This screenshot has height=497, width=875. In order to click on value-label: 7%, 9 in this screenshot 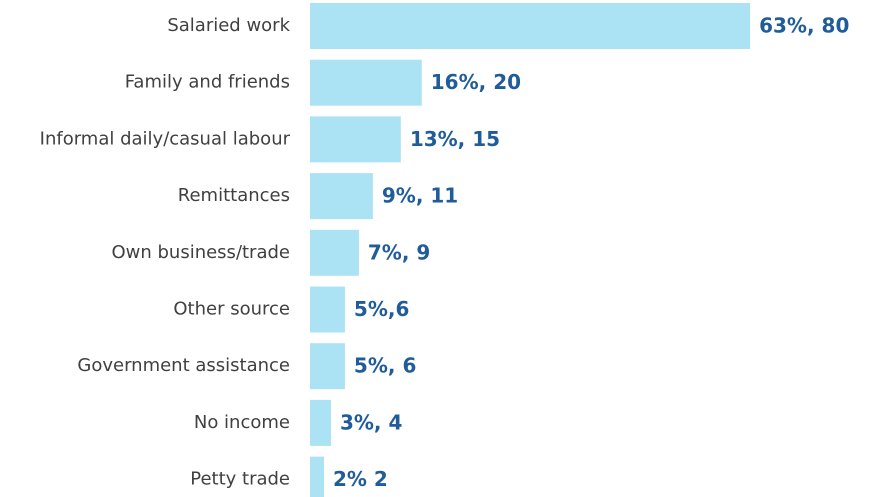, I will do `click(399, 252)`.